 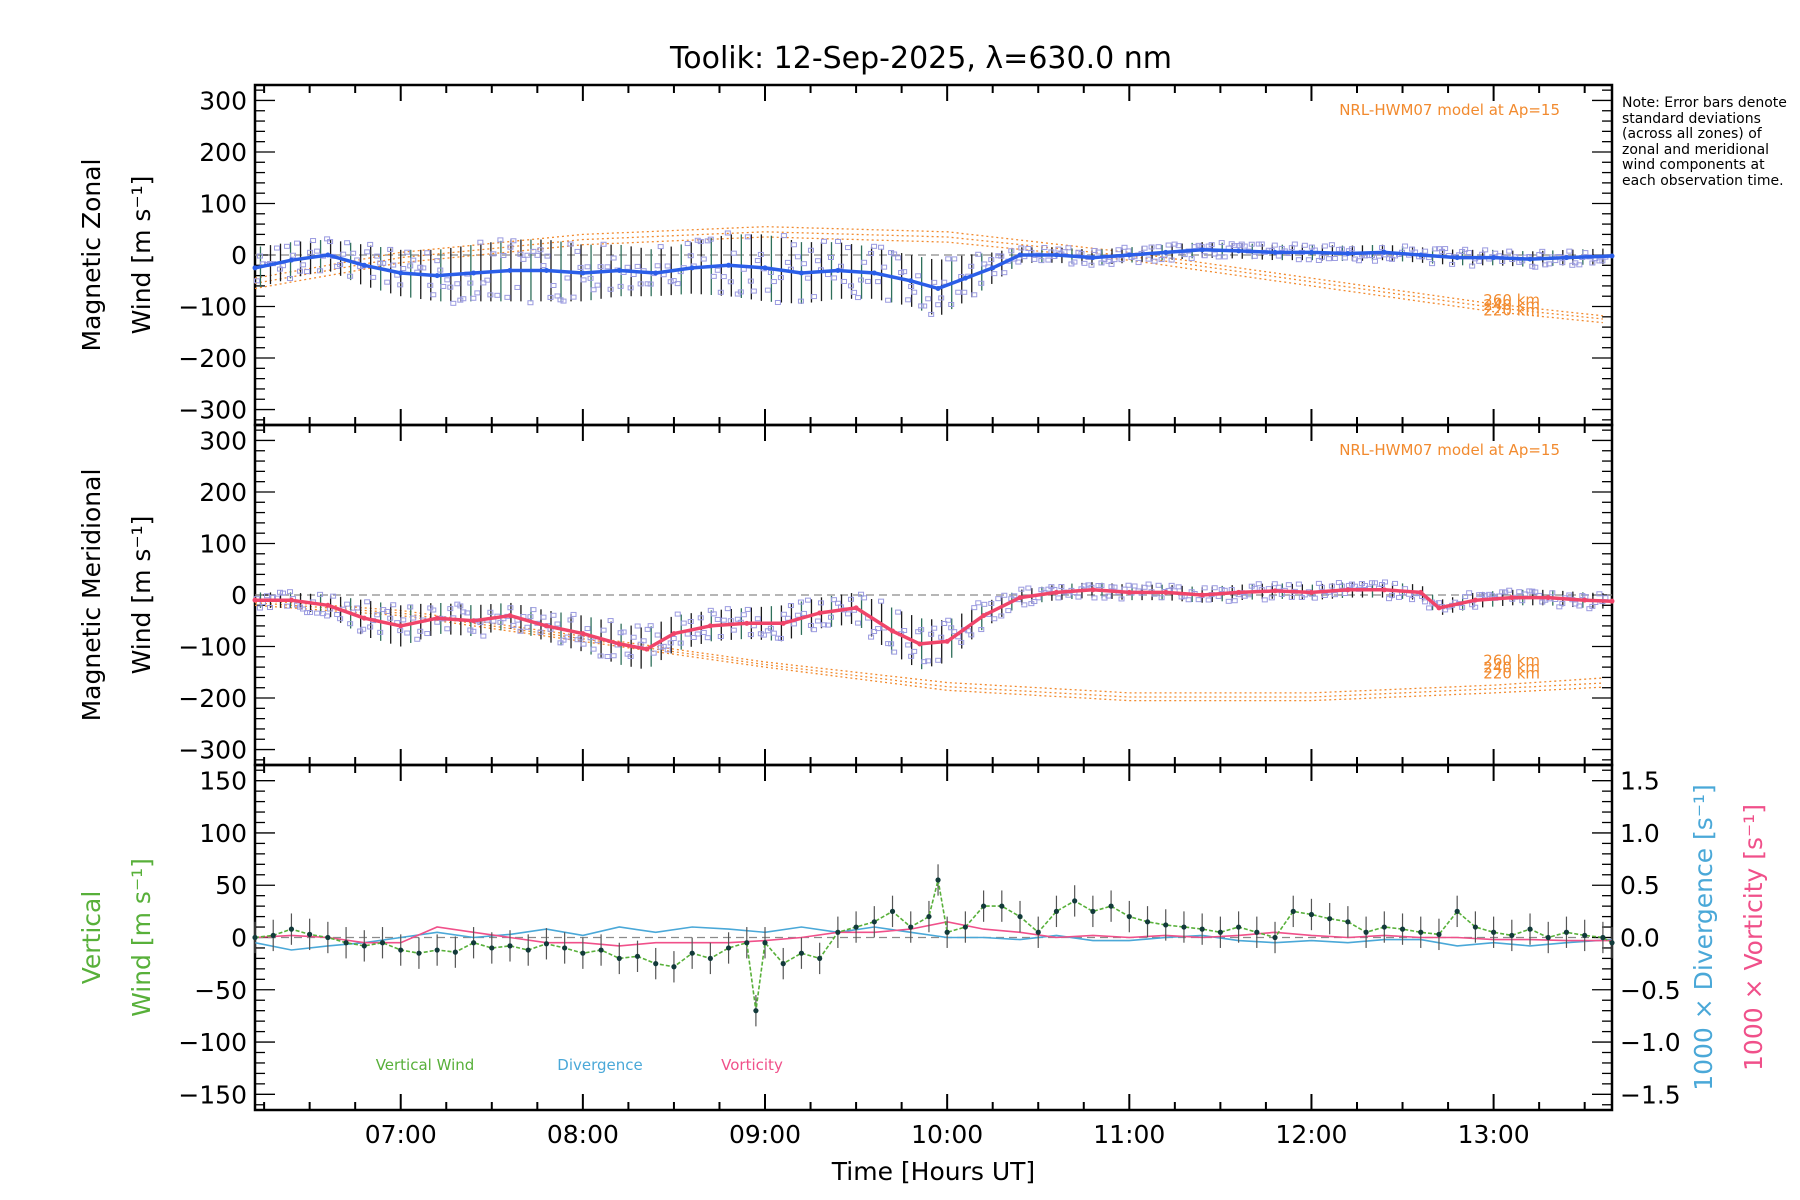 I want to click on legend-item-vorticity: Vorticity, so click(x=752, y=1065).